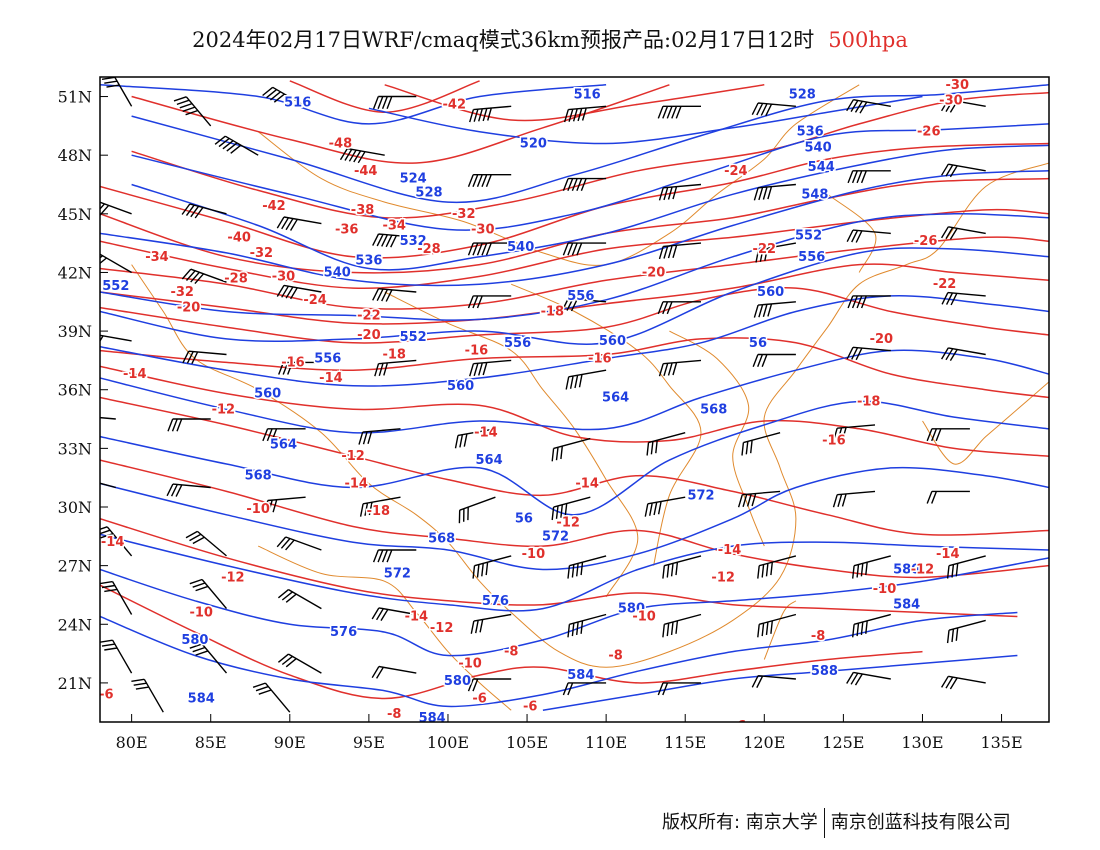 The image size is (1100, 850). What do you see at coordinates (948, 554) in the screenshot?
I see `temp-contour-label: -14` at bounding box center [948, 554].